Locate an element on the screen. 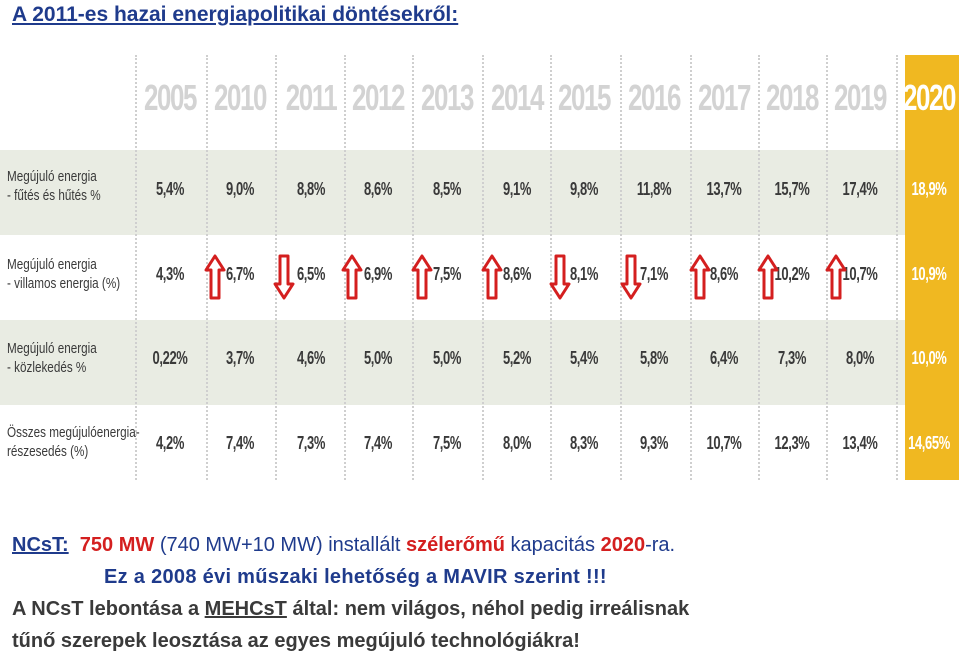 Image resolution: width=959 pixels, height=661 pixels. year-header-2015: 2015 is located at coordinates (584, 97).